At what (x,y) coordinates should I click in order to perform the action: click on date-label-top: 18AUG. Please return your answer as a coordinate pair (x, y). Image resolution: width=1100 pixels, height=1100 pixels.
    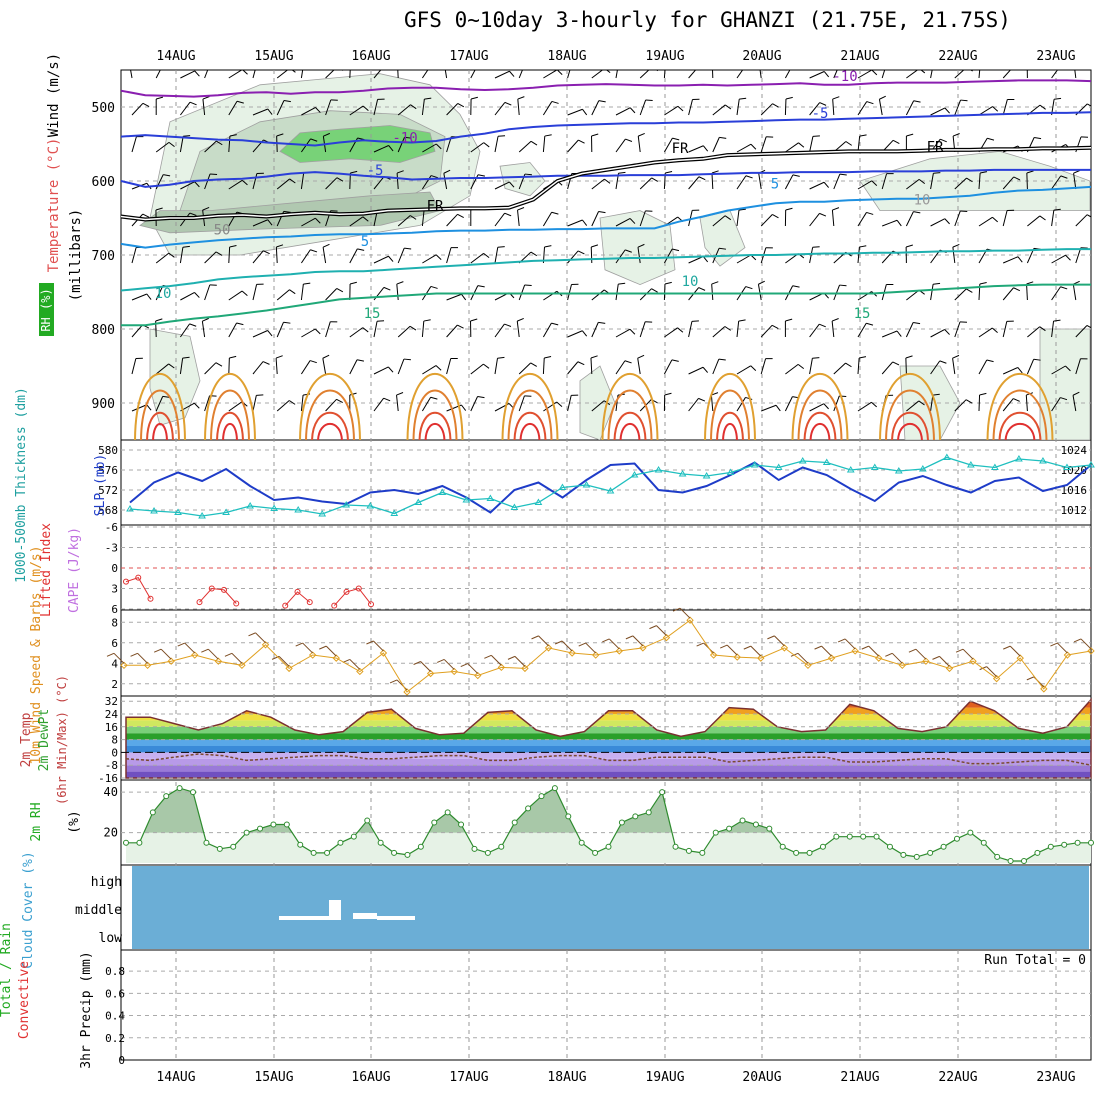
    Looking at the image, I should click on (566, 56).